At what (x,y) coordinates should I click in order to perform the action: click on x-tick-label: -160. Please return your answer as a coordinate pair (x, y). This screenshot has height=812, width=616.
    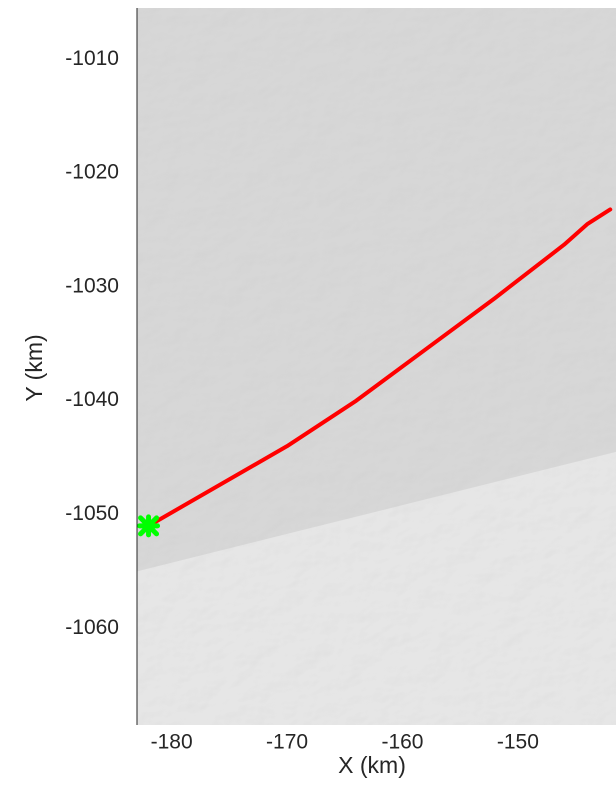
    Looking at the image, I should click on (402, 742).